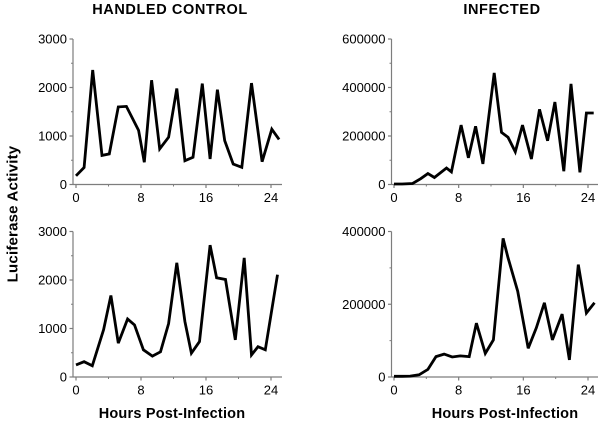 The width and height of the screenshot is (600, 429). What do you see at coordinates (170, 10) in the screenshot?
I see `column-title-handled-control: HANDLED CONTROL` at bounding box center [170, 10].